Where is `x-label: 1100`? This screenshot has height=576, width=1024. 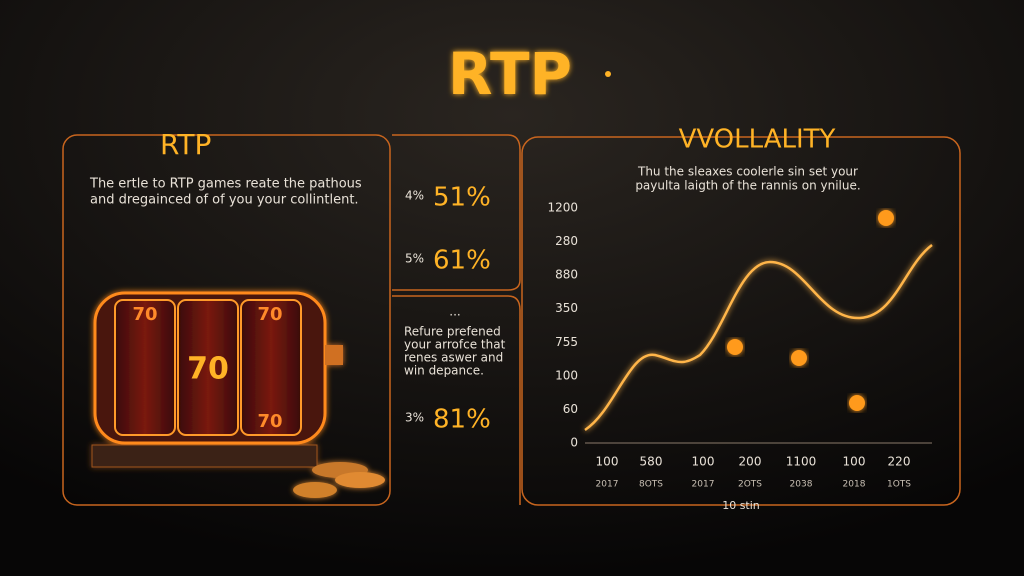 x-label: 1100 is located at coordinates (801, 462).